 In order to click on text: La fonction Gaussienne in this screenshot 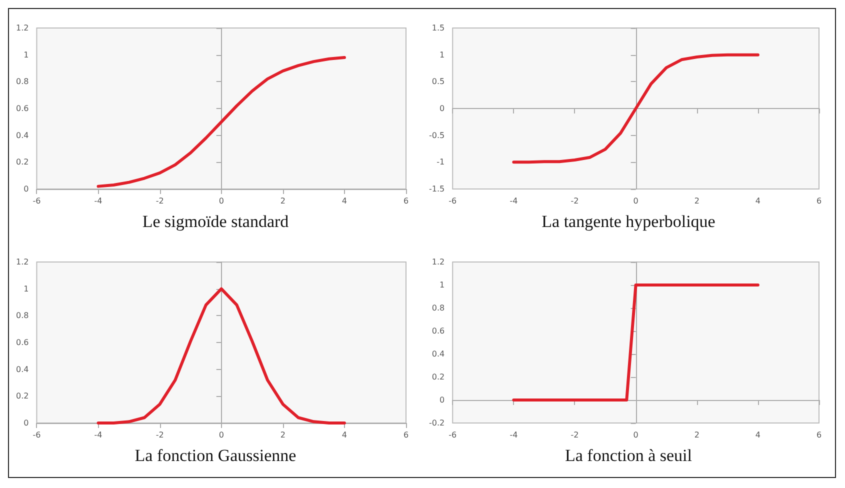, I will do `click(215, 455)`.